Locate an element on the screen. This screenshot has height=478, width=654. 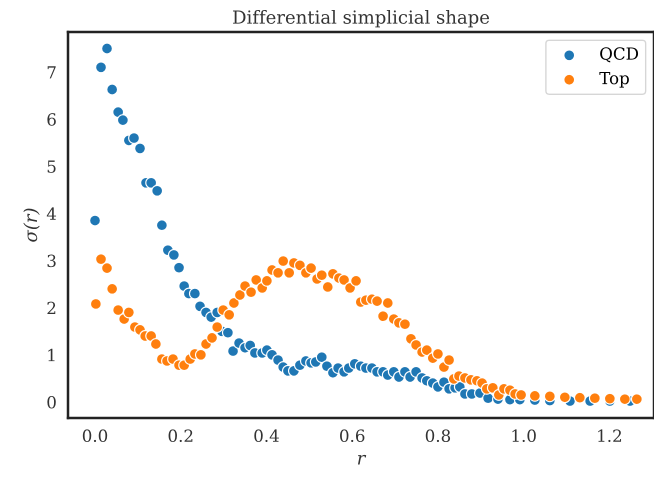
y-tick-label: 5 is located at coordinates (52, 166).